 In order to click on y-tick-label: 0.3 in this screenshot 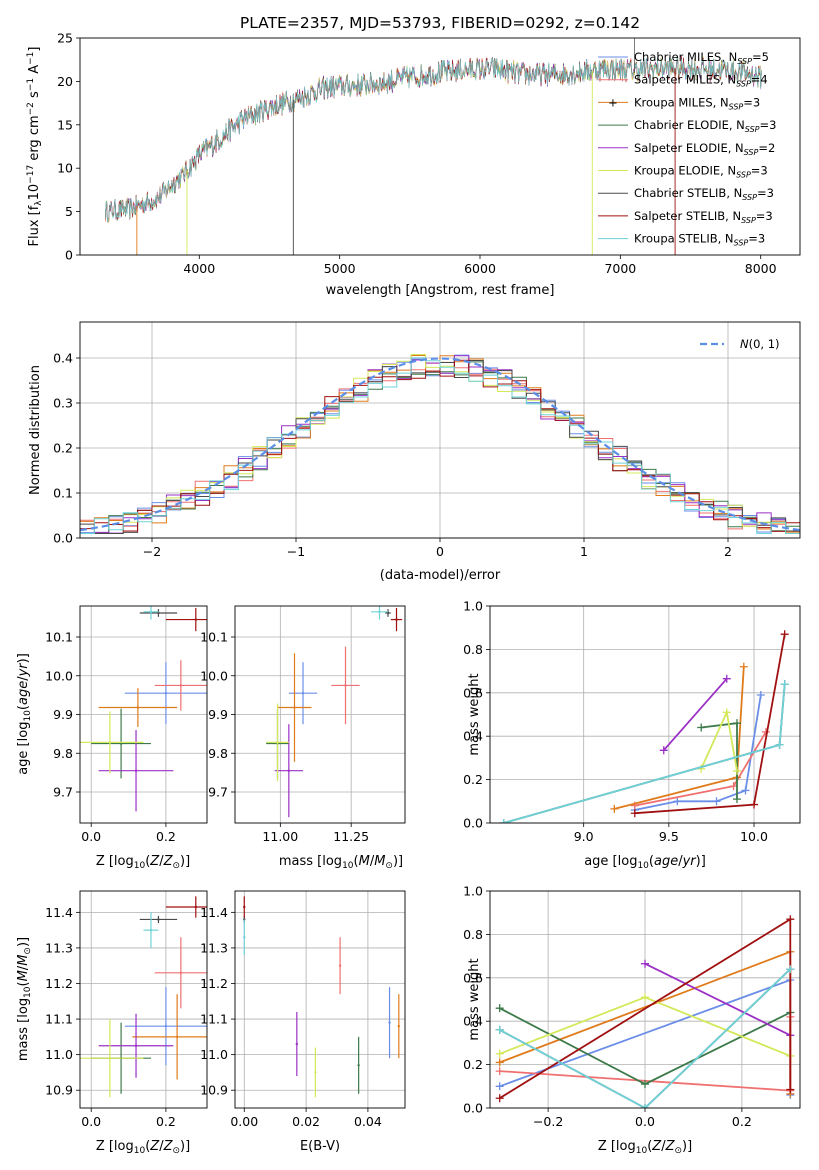, I will do `click(63, 403)`.